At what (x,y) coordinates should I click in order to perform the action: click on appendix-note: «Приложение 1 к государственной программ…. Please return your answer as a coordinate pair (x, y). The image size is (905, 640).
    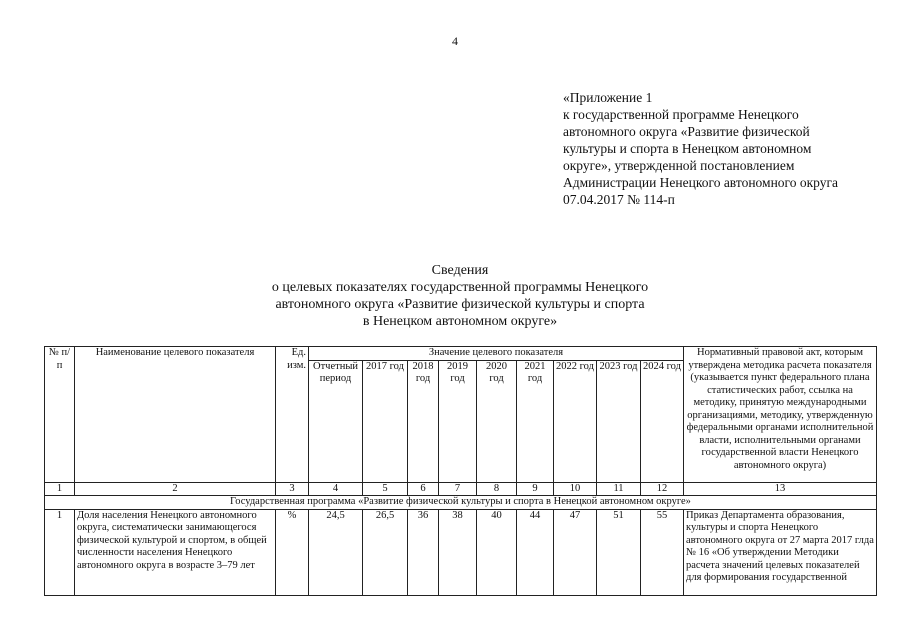
    Looking at the image, I should click on (728, 148).